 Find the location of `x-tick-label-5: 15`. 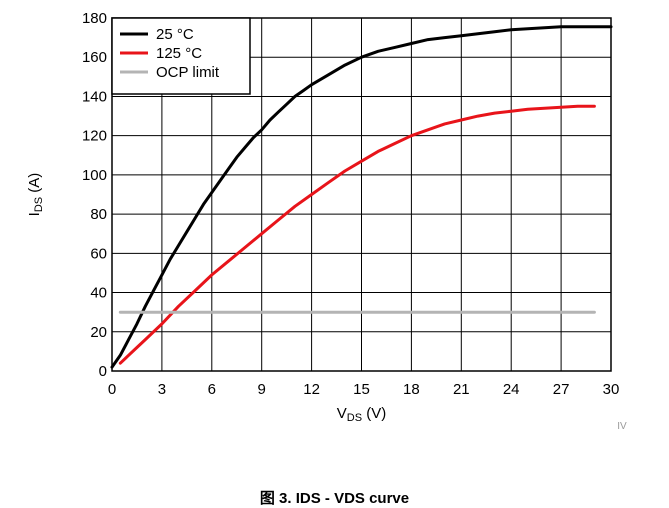

x-tick-label-5: 15 is located at coordinates (361, 389).